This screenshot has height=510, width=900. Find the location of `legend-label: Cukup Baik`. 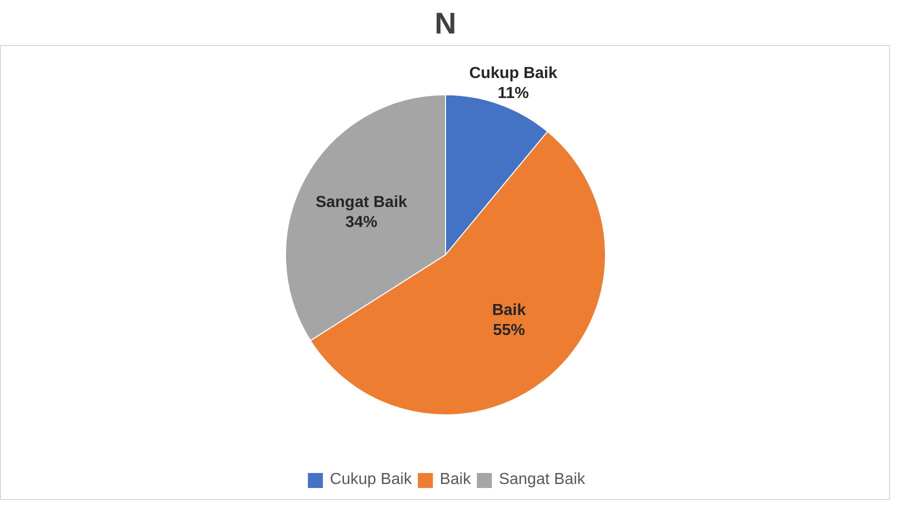

legend-label: Cukup Baik is located at coordinates (371, 480).